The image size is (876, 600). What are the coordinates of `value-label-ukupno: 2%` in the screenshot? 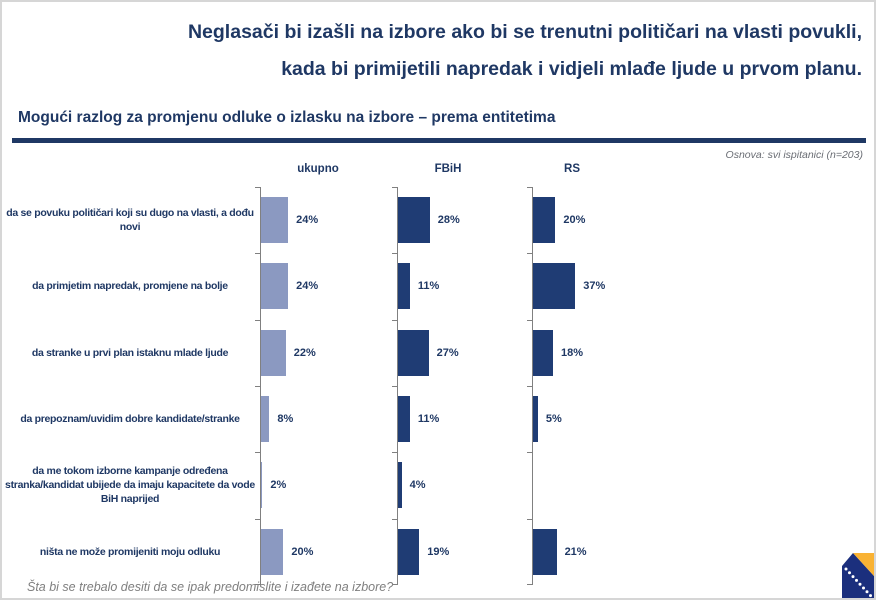 It's located at (278, 485).